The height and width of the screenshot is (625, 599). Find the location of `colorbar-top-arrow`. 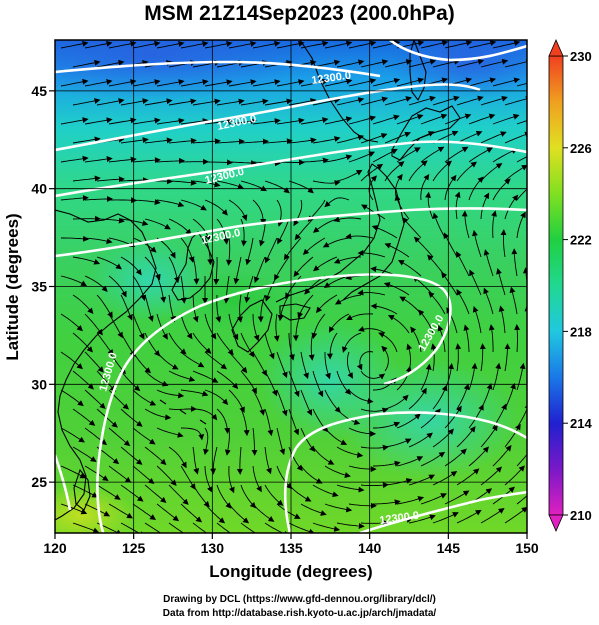

colorbar-top-arrow is located at coordinates (556, 48).